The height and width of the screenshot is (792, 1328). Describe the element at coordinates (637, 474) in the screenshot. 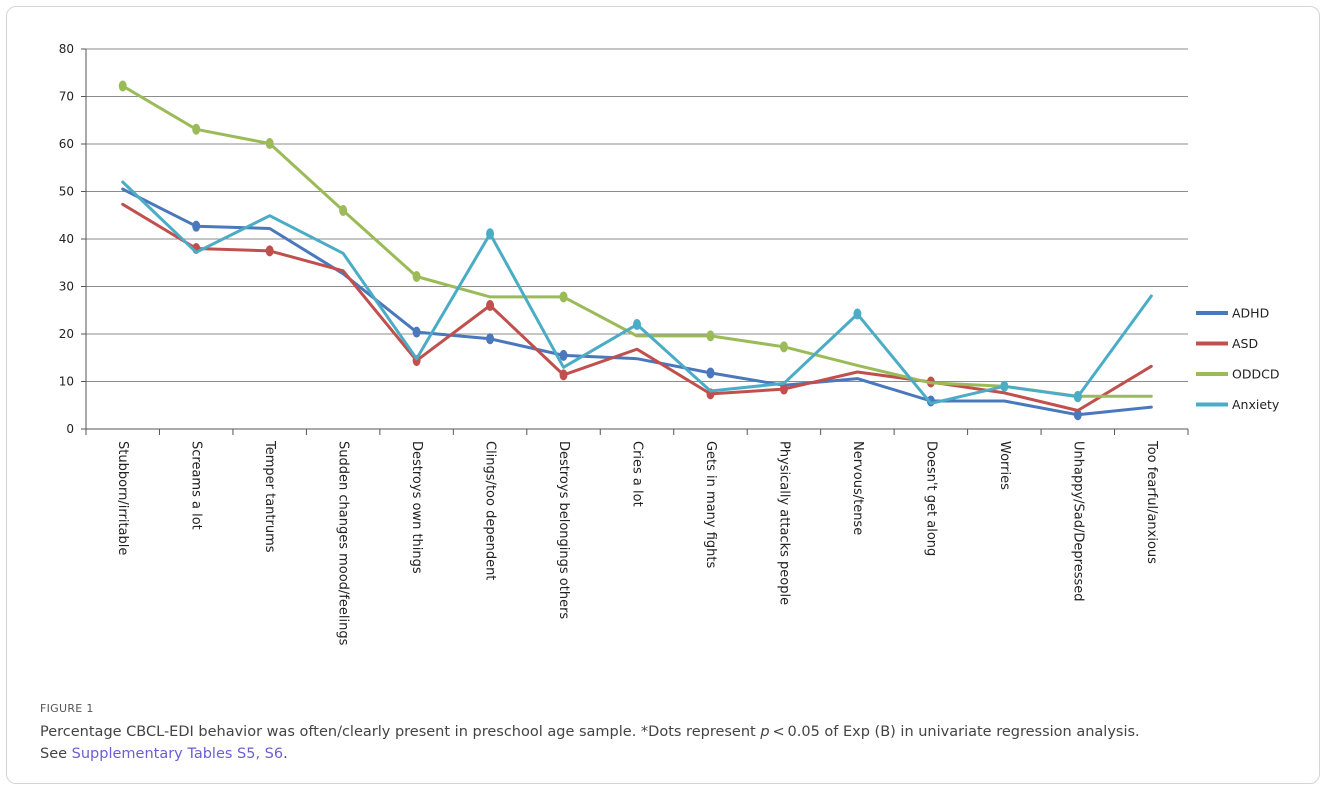

I see `x-tick-label-cries-a-lot: Cries a lot` at that location.